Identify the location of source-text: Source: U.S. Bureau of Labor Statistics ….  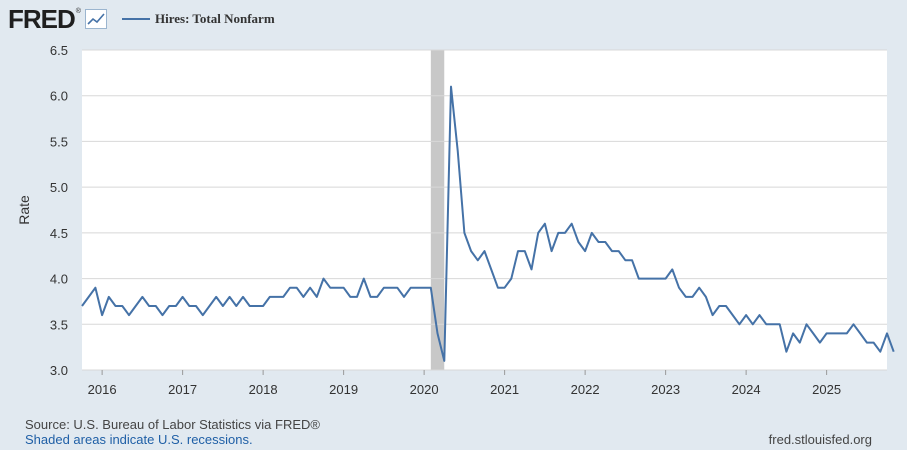
(172, 424).